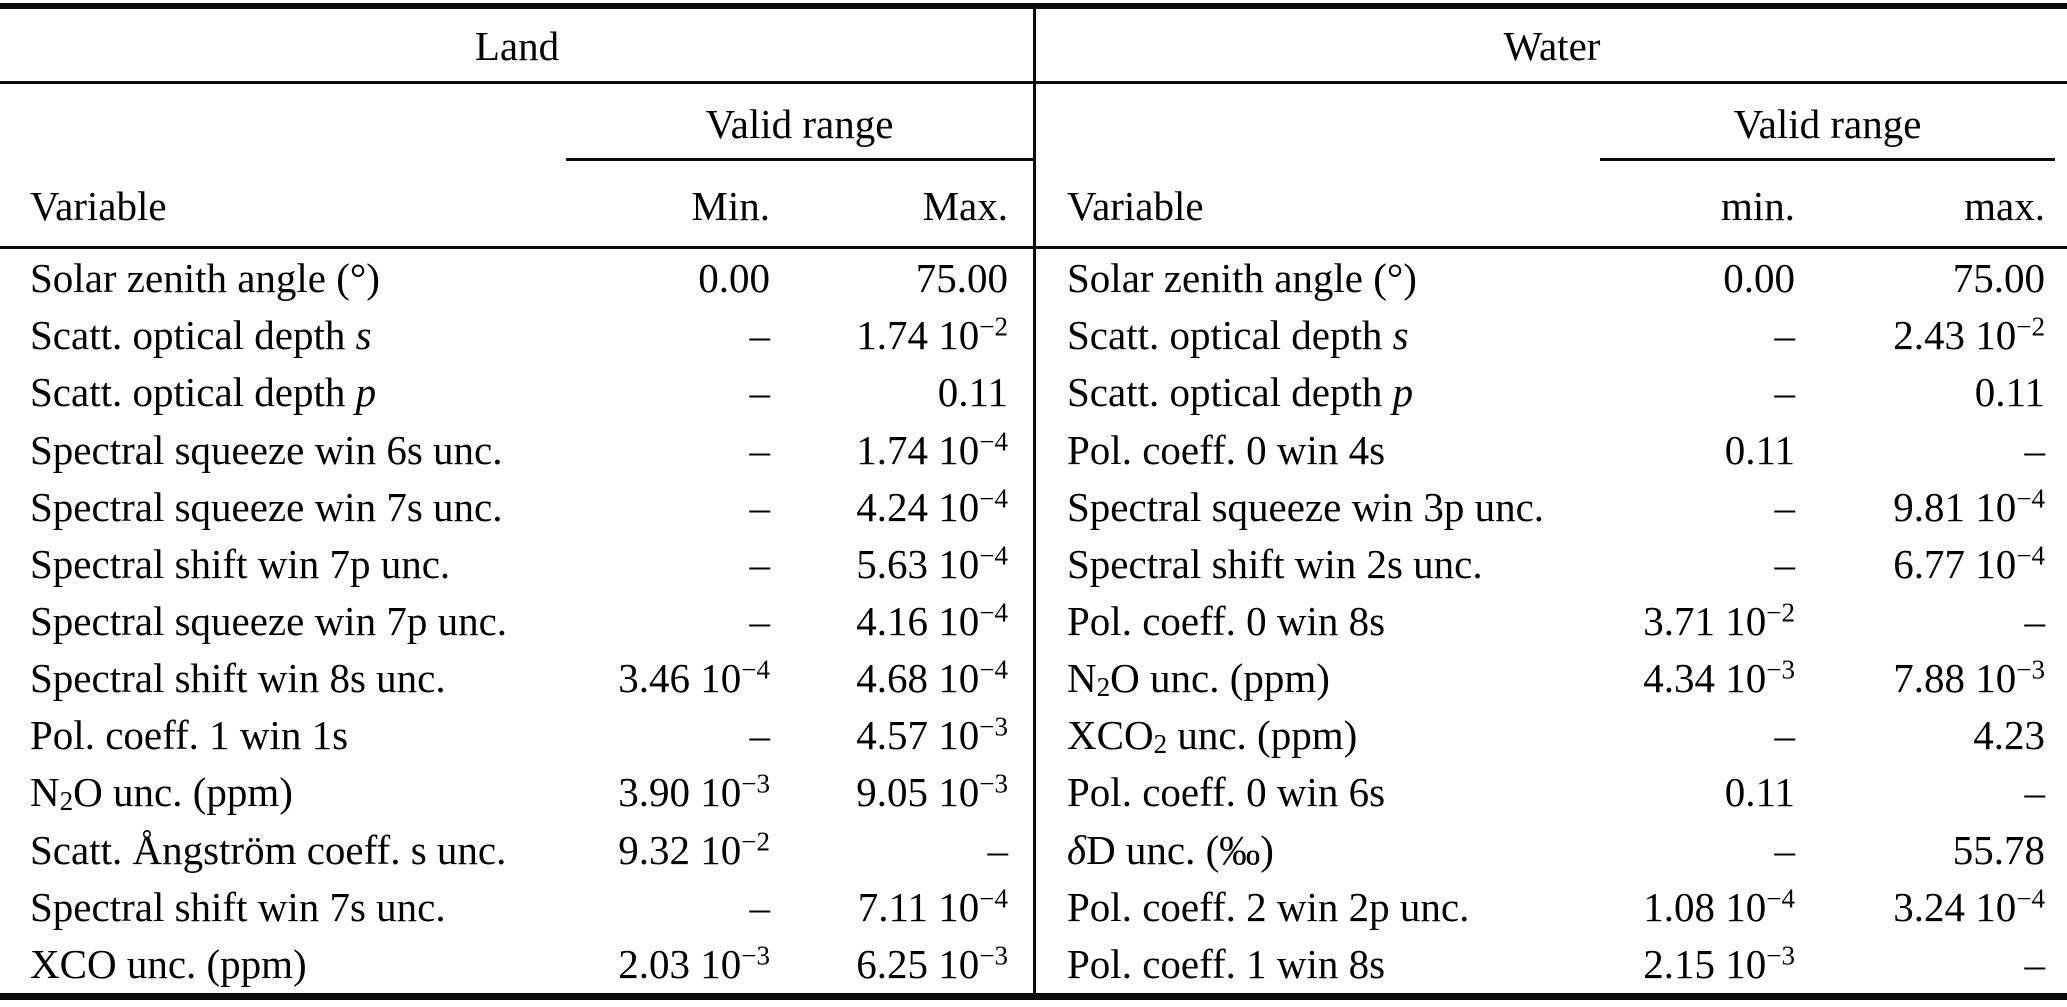 This screenshot has width=2067, height=1007. Describe the element at coordinates (1552, 564) in the screenshot. I see `table-row: Spectral shift win 2s unc. – 6.77 10−4` at that location.